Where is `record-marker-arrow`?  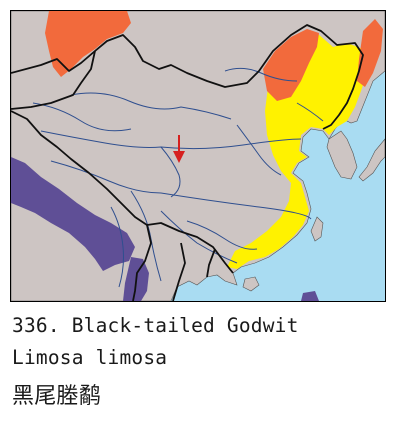 record-marker-arrow is located at coordinates (179, 149).